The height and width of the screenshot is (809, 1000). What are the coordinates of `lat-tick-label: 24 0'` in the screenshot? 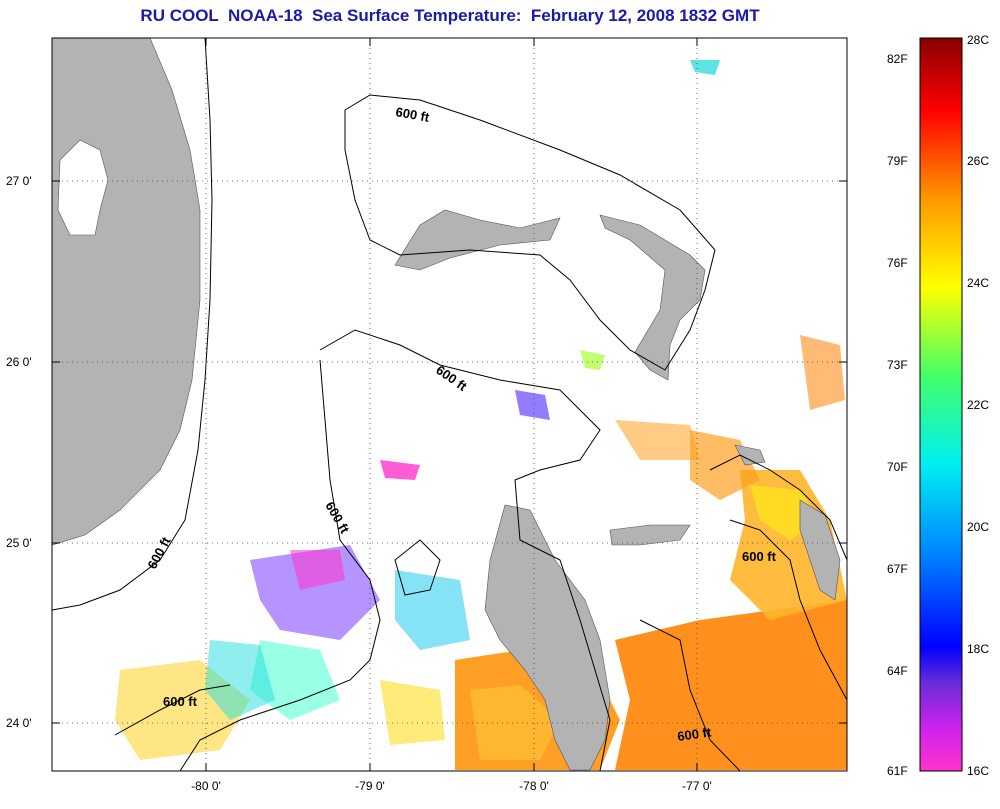 It's located at (19, 723).